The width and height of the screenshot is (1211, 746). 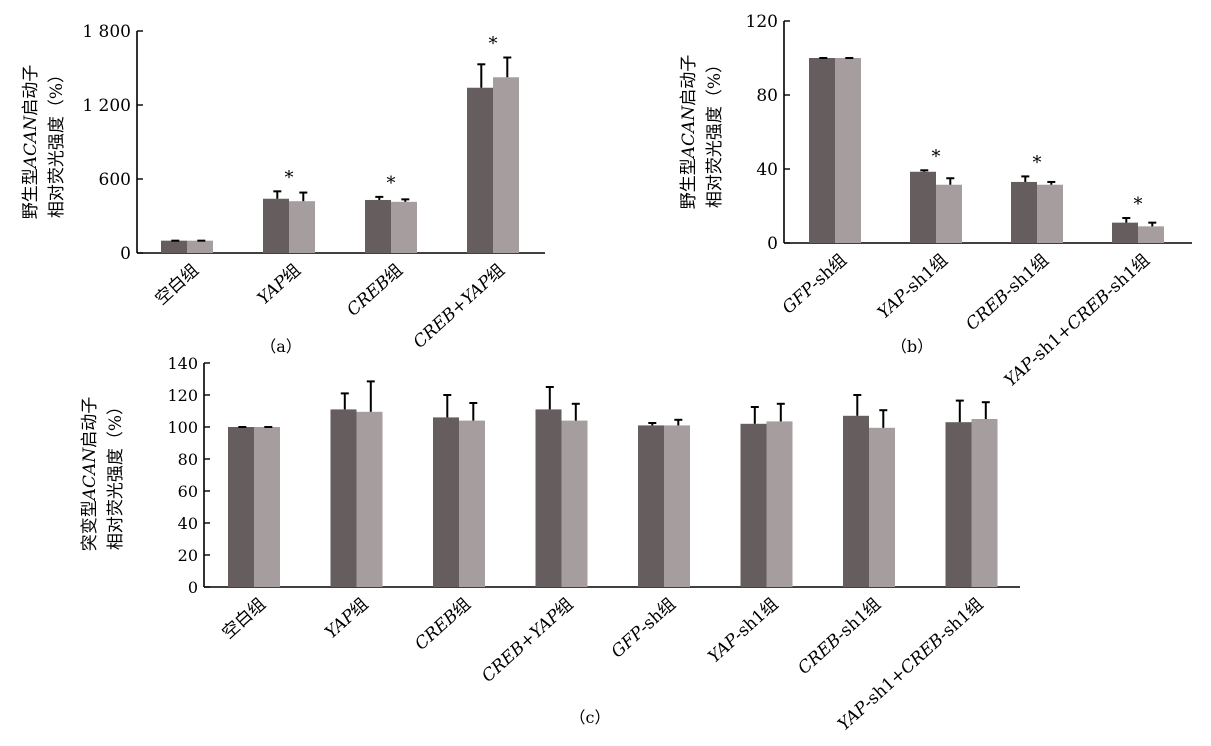 What do you see at coordinates (115, 180) in the screenshot?
I see `y-tick-label: 600` at bounding box center [115, 180].